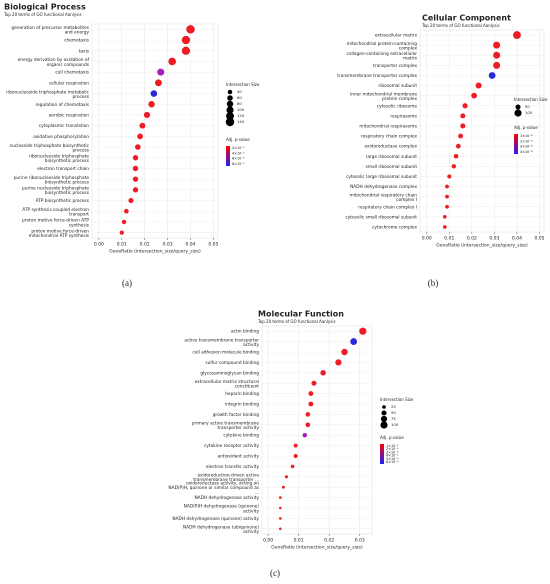 The image size is (550, 584). Describe the element at coordinates (242, 394) in the screenshot. I see `category-label: heparin binding` at that location.